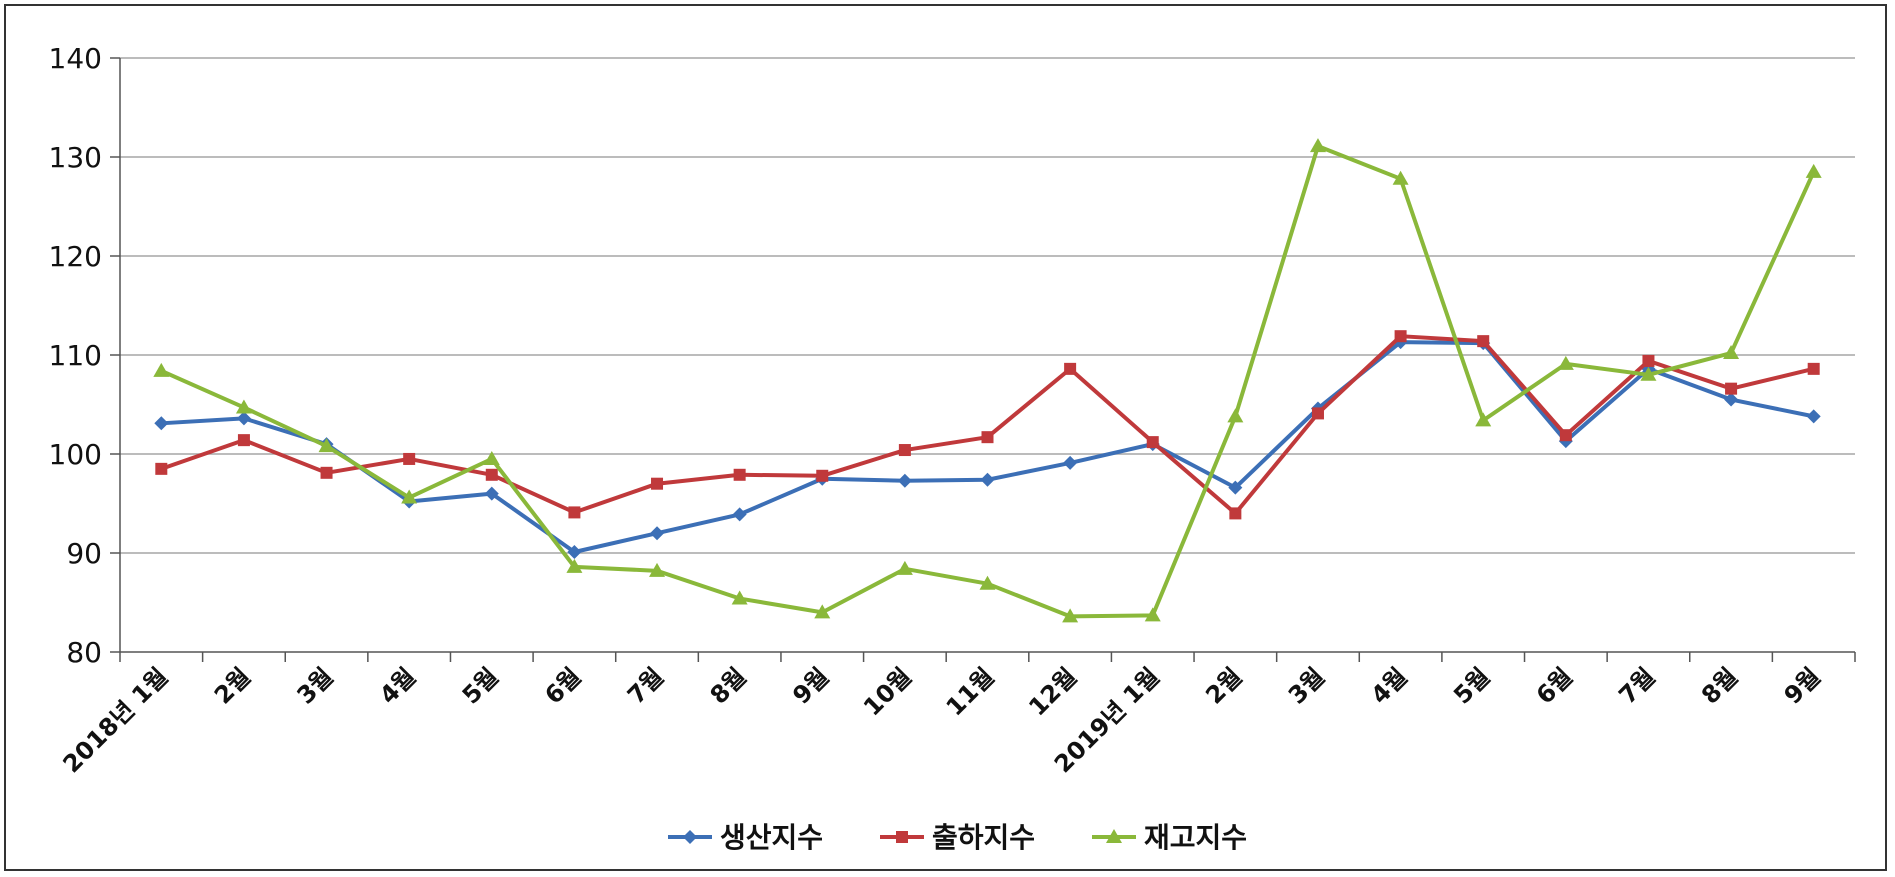  What do you see at coordinates (1471, 685) in the screenshot?
I see `x-tick-label-16: 5월` at bounding box center [1471, 685].